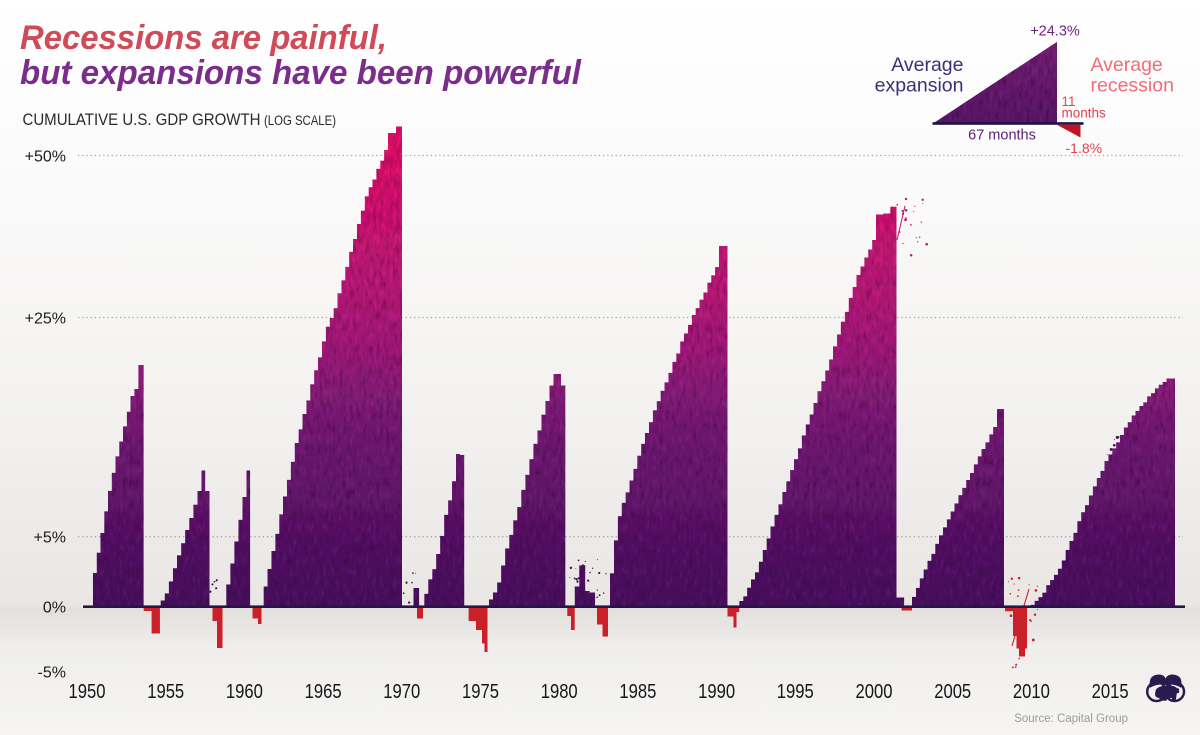 The width and height of the screenshot is (1200, 735). Describe the element at coordinates (323, 691) in the screenshot. I see `svg-text: 1965` at that location.